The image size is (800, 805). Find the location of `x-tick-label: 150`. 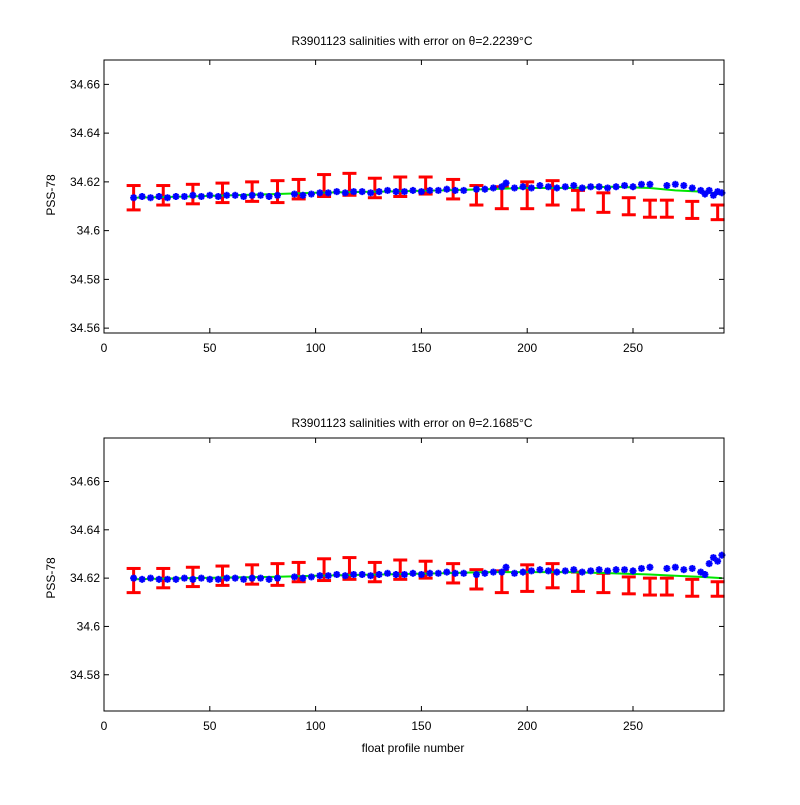

x-tick-label: 150 is located at coordinates (421, 348).